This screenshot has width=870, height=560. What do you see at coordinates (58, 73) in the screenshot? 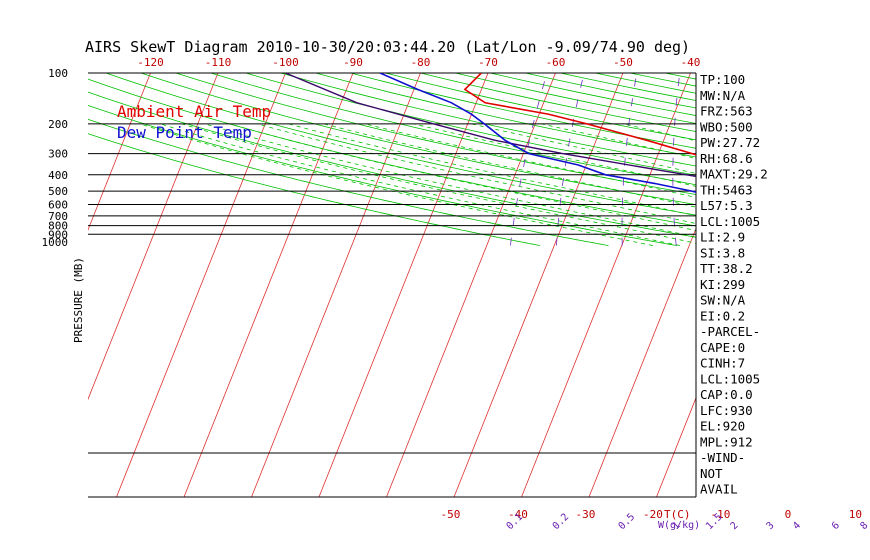
I see `pressure-tick-label: 100` at bounding box center [58, 73].